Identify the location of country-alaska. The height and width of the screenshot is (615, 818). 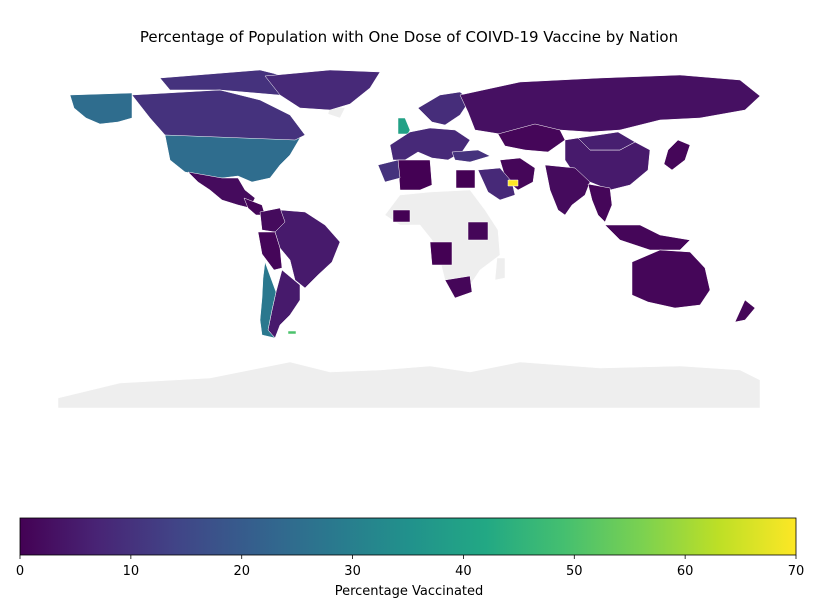
(101, 108).